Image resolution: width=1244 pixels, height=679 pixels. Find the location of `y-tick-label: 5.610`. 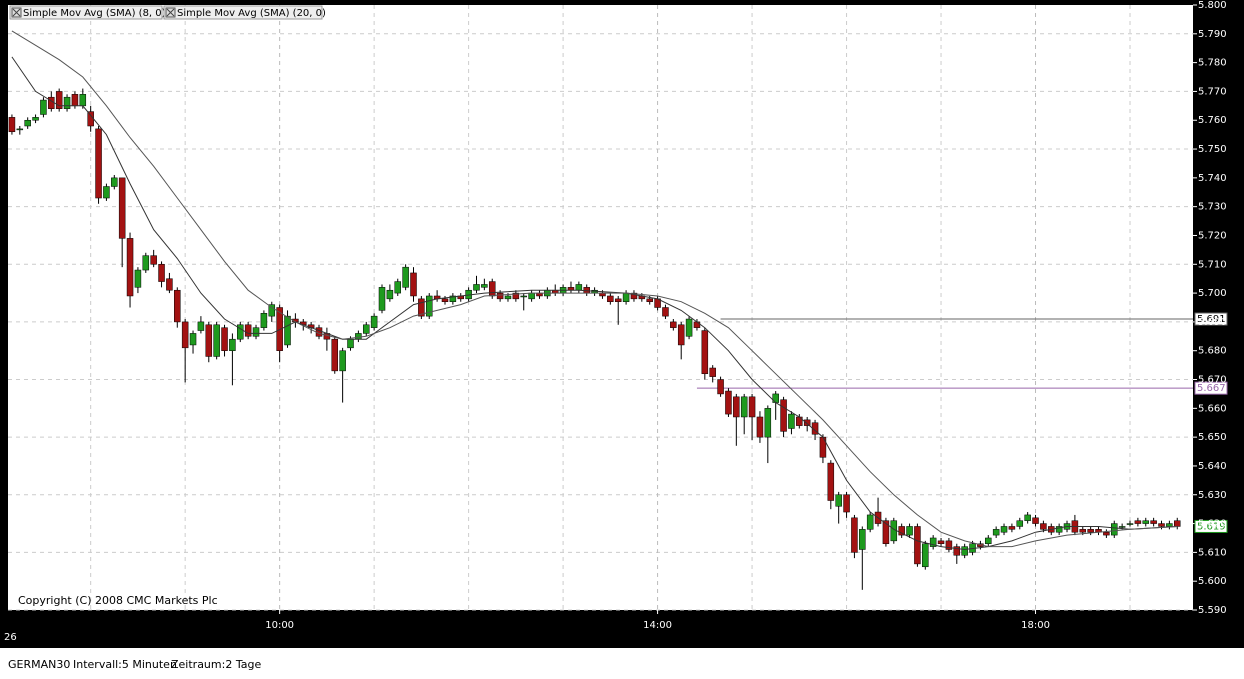

y-tick-label: 5.610 is located at coordinates (1212, 552).